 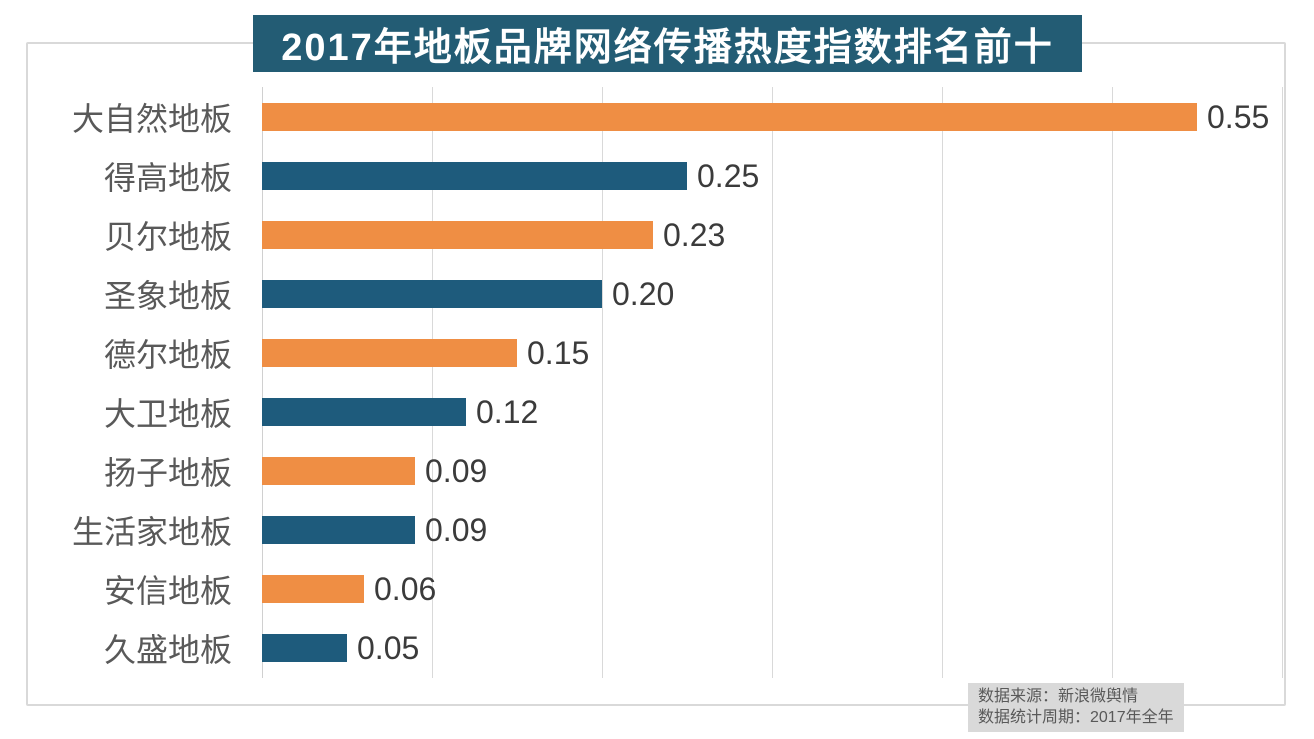 I want to click on bar-row: 0.12, so click(x=772, y=411).